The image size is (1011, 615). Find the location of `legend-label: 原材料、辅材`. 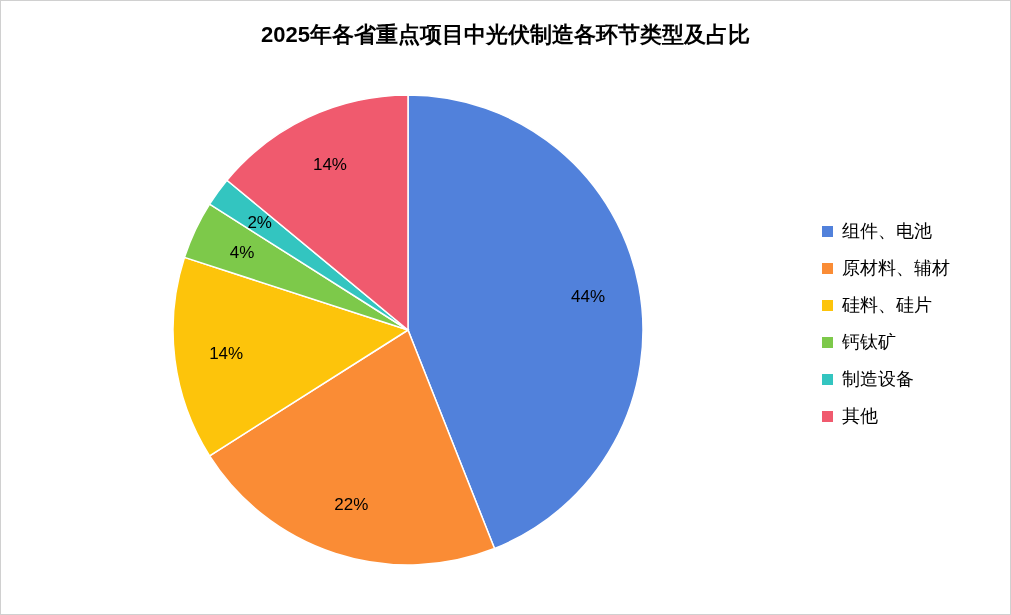

legend-label: 原材料、辅材 is located at coordinates (896, 268).